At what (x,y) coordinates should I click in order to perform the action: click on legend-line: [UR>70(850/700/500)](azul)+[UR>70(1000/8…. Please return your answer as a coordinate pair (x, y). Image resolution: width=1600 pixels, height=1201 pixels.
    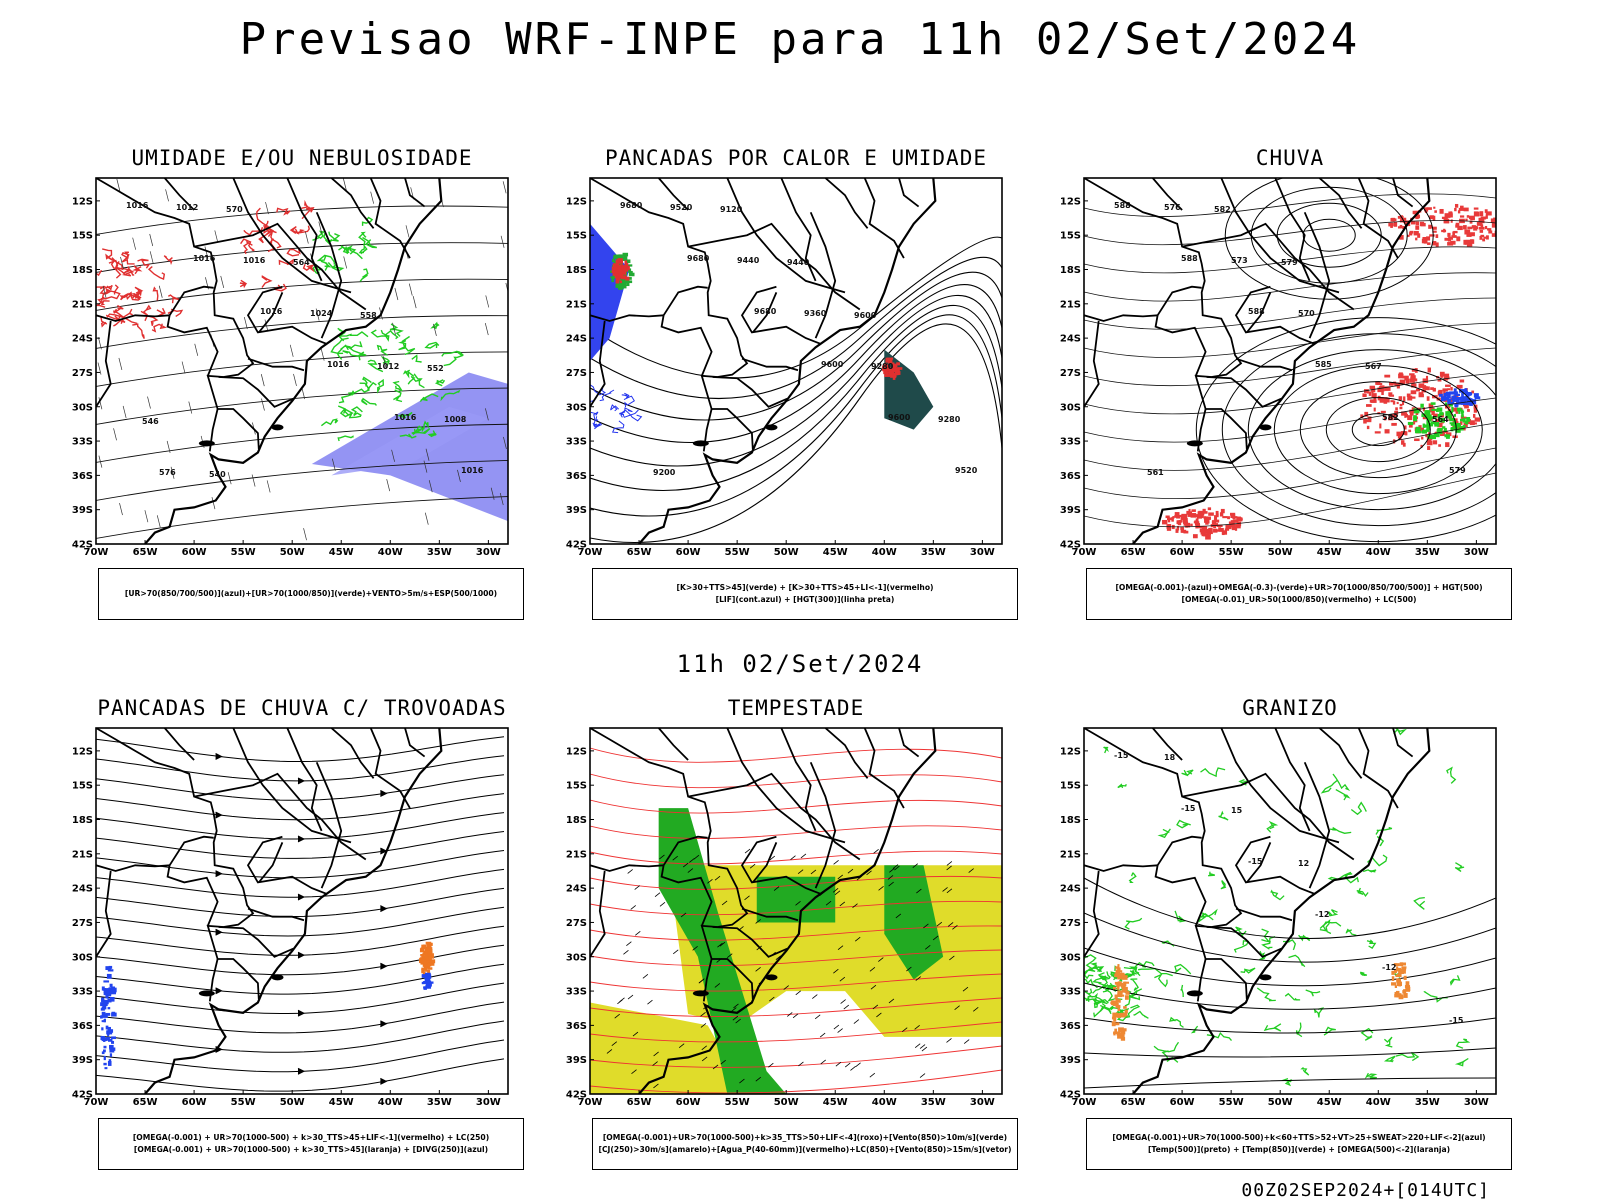
    Looking at the image, I should click on (311, 593).